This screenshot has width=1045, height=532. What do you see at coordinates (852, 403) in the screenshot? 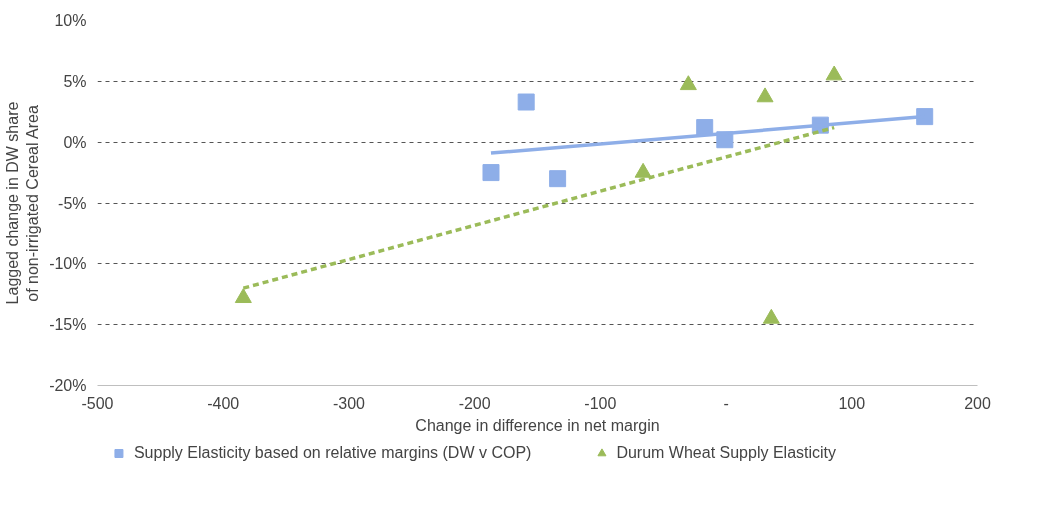
I see `x-tick-label: 100` at bounding box center [852, 403].